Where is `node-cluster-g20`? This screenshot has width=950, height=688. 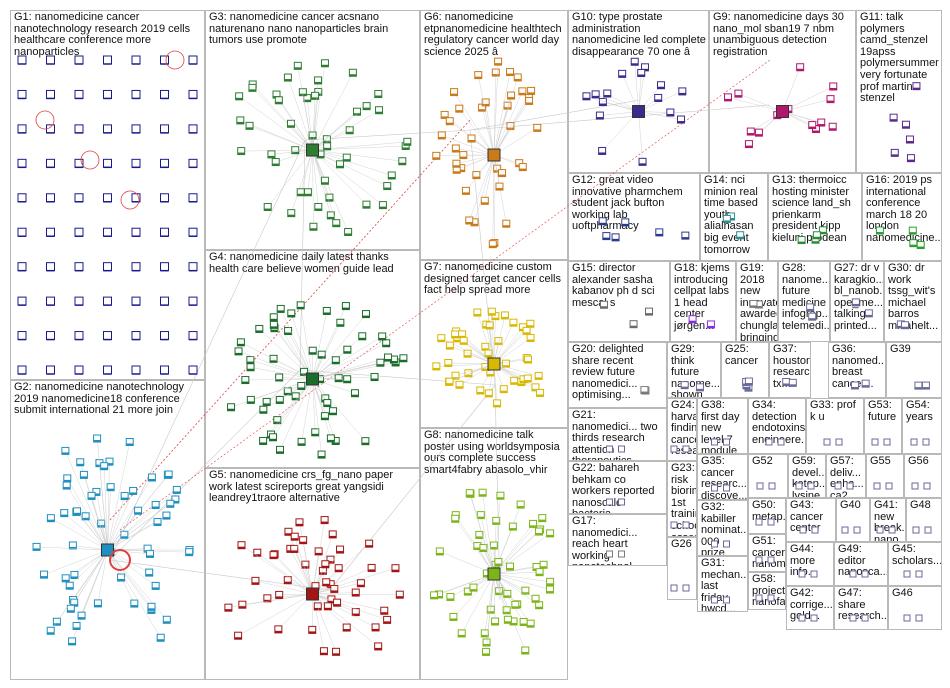
node-cluster-g20 is located at coordinates (645, 390).